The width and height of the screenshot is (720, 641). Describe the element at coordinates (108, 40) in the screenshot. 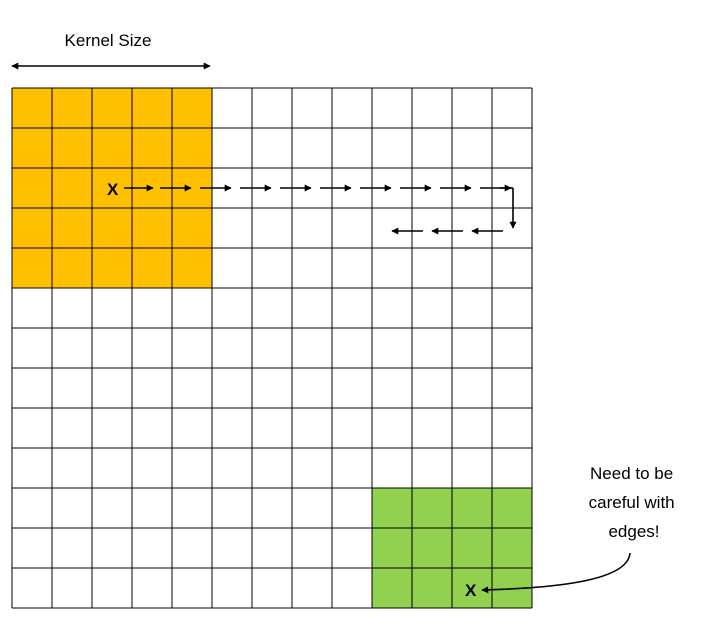

I see `kernel-size-label: Kernel Size` at that location.